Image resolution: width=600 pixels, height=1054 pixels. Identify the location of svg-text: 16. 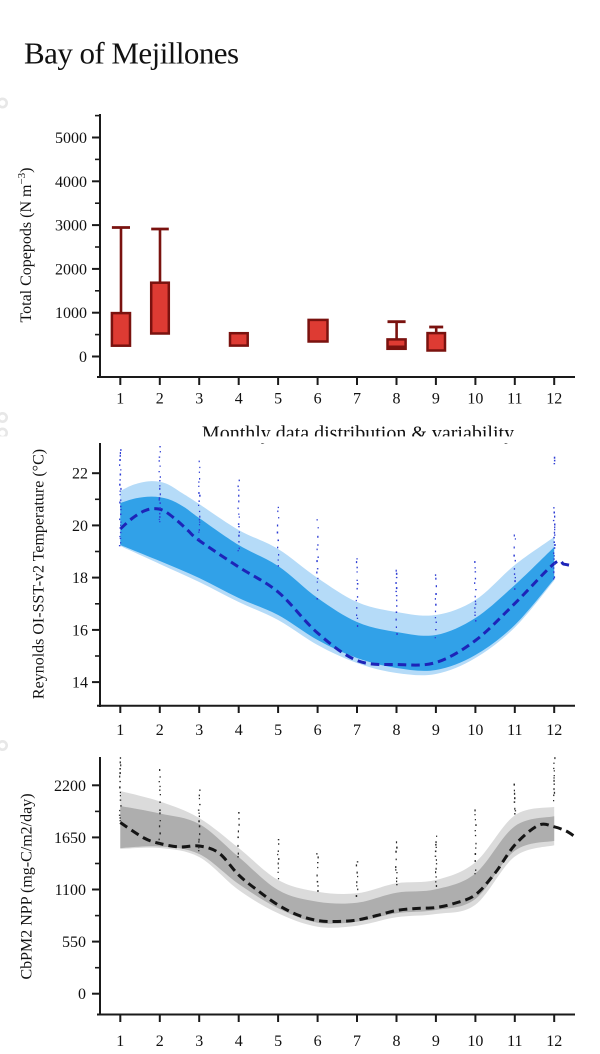
(80, 630).